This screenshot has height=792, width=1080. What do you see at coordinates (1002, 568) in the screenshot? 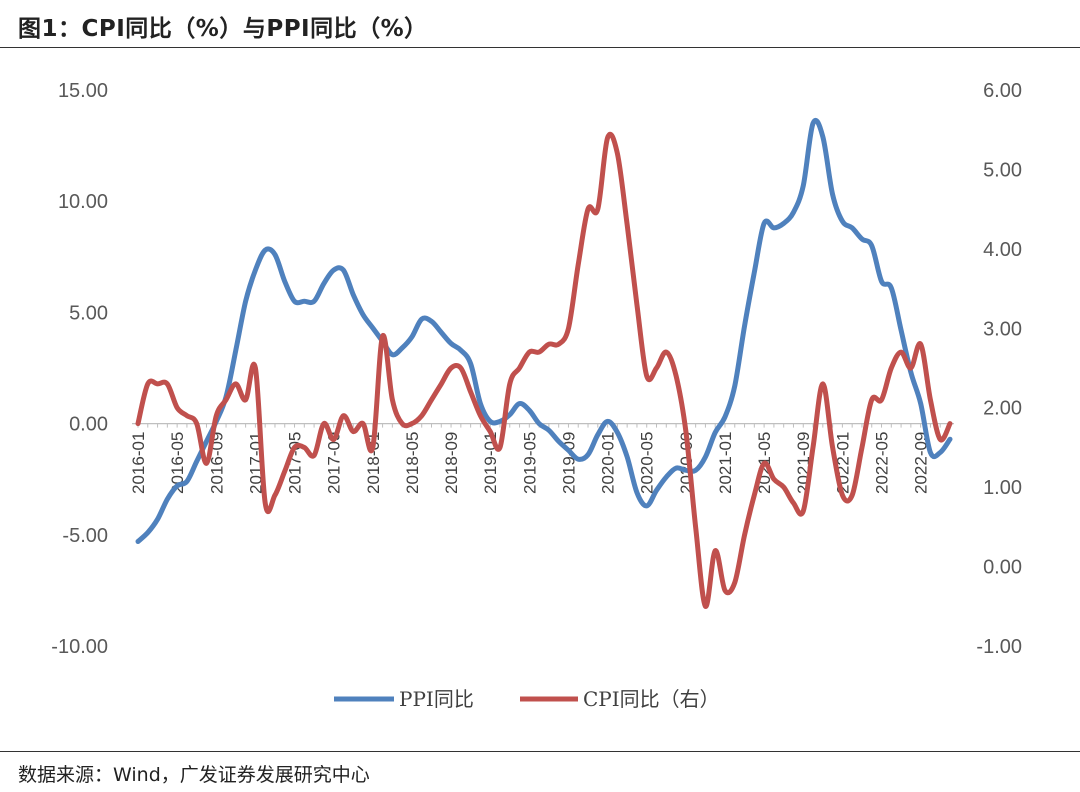
I see `right-tick-label: 0.00` at bounding box center [1002, 568].